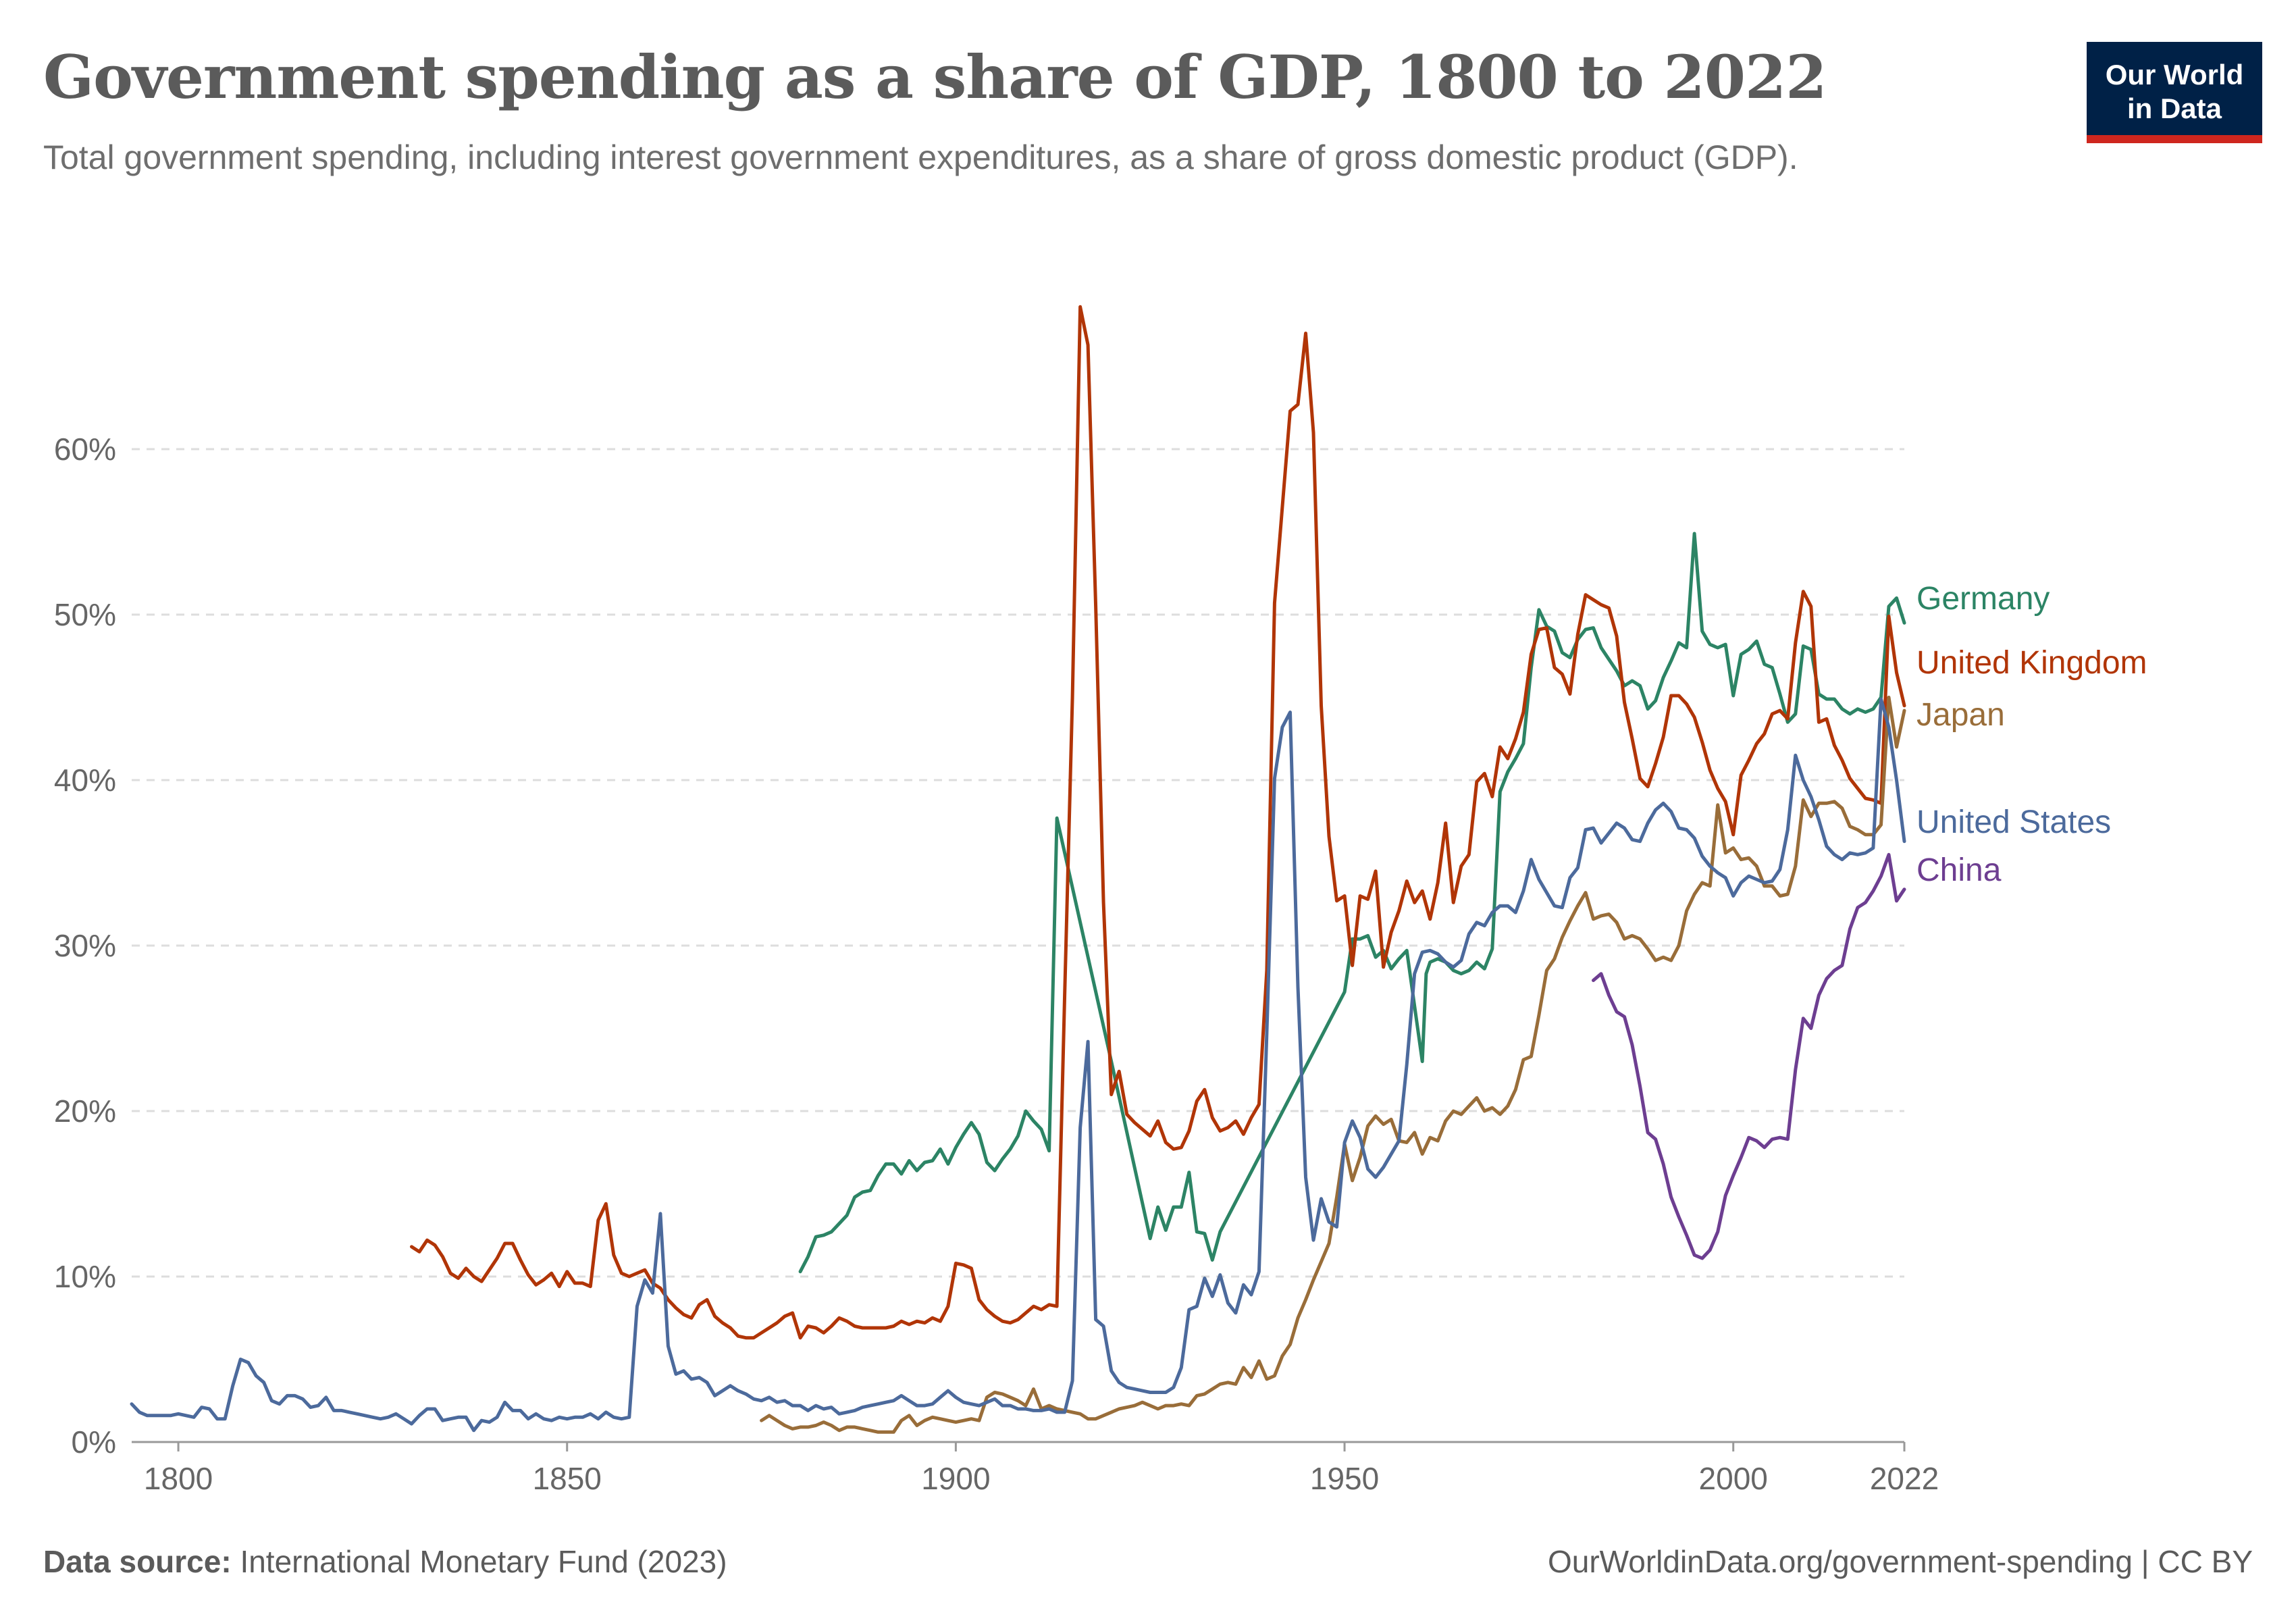 Image resolution: width=2296 pixels, height=1621 pixels. What do you see at coordinates (85, 449) in the screenshot?
I see `y-tick-label: 60%` at bounding box center [85, 449].